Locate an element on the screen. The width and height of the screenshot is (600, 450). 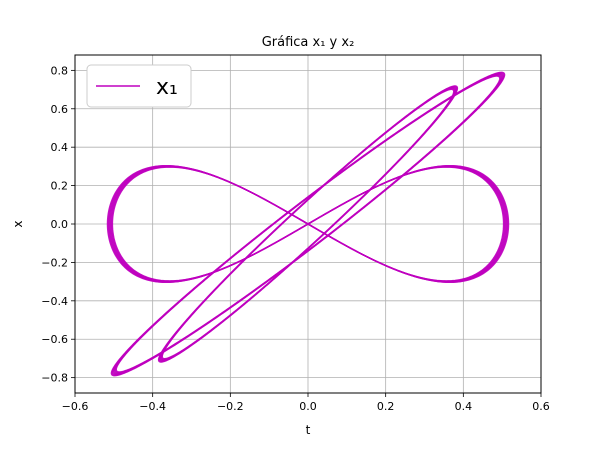
legend-label-x1: x₁ is located at coordinates (167, 87).